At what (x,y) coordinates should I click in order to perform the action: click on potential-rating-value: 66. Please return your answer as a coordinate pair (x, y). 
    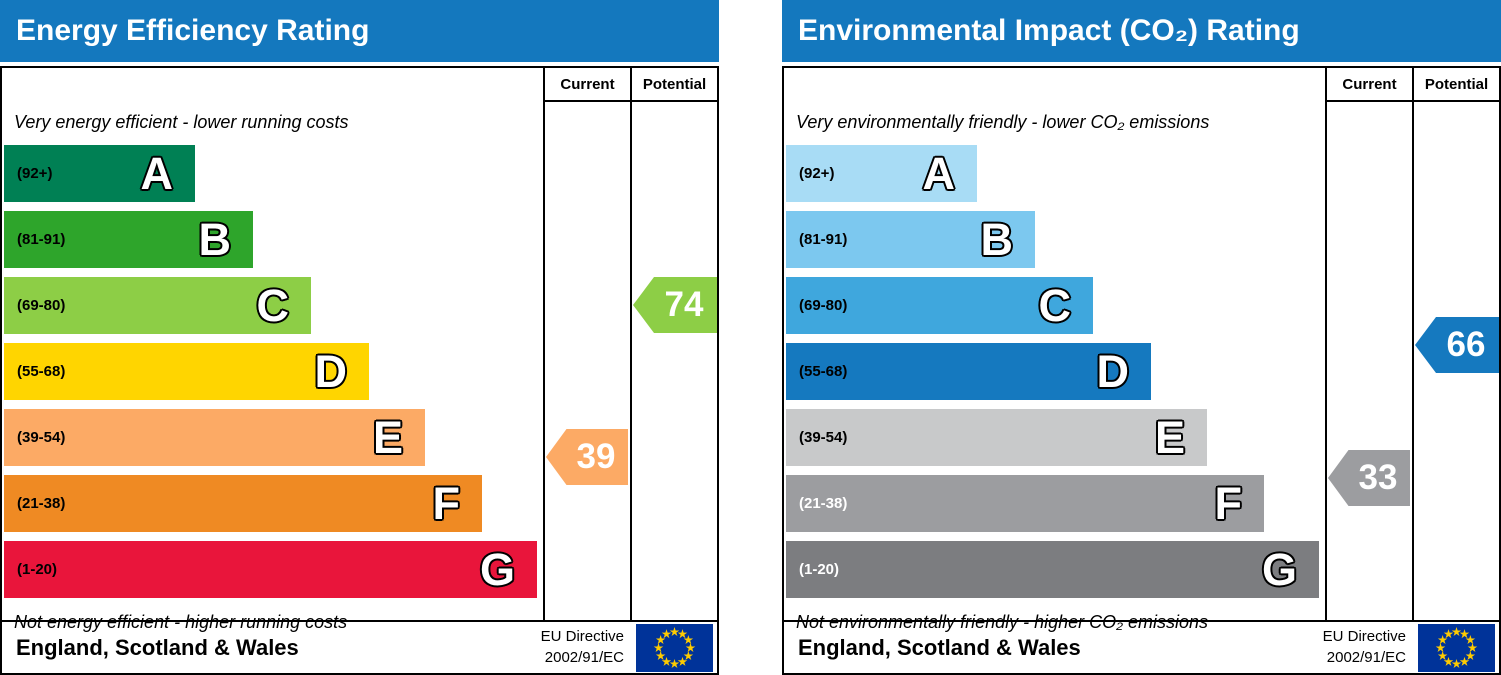
    Looking at the image, I should click on (1466, 344).